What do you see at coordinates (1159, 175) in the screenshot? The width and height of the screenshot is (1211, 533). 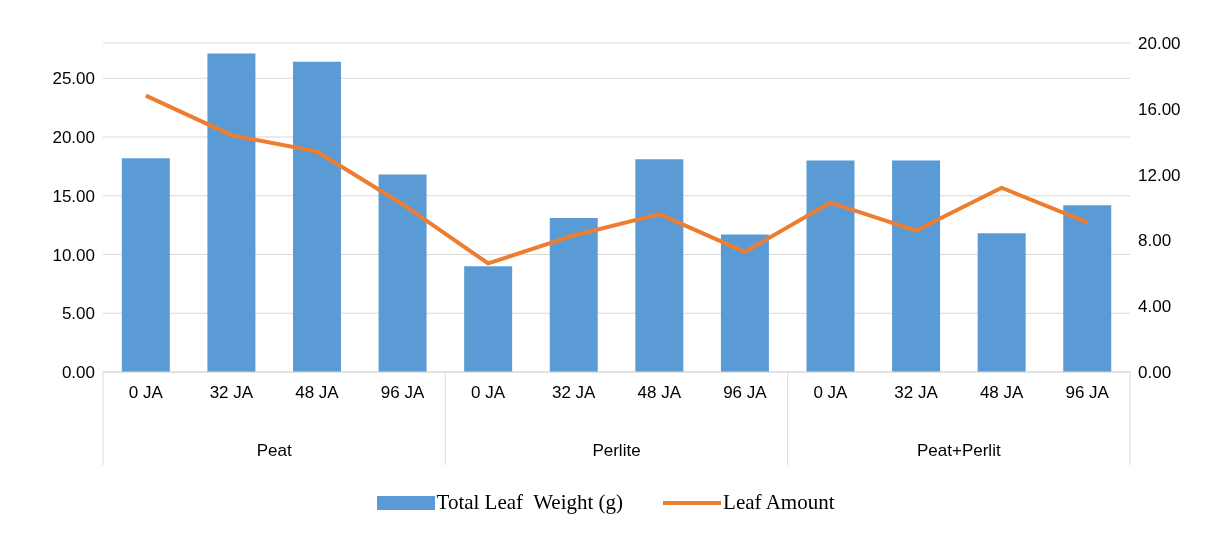 I see `y2-tick-label: 12.00` at bounding box center [1159, 175].